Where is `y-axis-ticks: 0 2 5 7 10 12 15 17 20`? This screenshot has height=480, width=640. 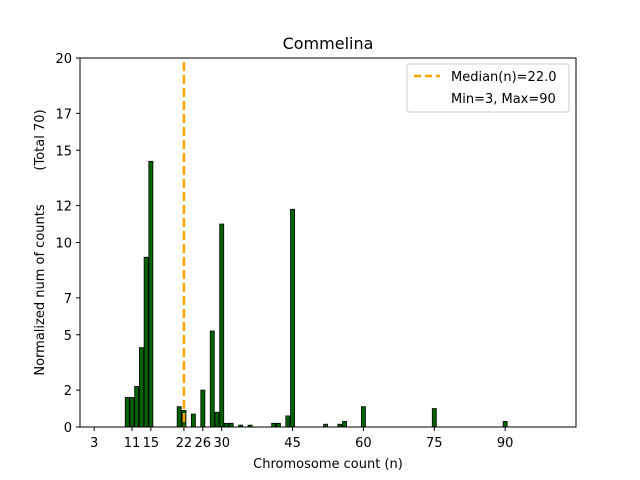
y-axis-ticks: 0 2 5 7 10 12 15 17 20 is located at coordinates (67, 244).